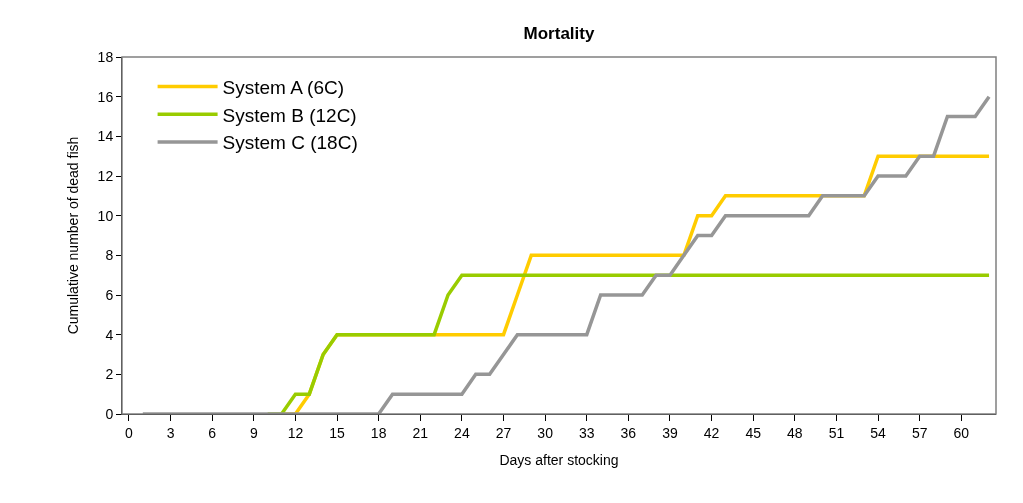 Image resolution: width=1023 pixels, height=503 pixels. Describe the element at coordinates (105, 175) in the screenshot. I see `y-tick-label: 12` at that location.